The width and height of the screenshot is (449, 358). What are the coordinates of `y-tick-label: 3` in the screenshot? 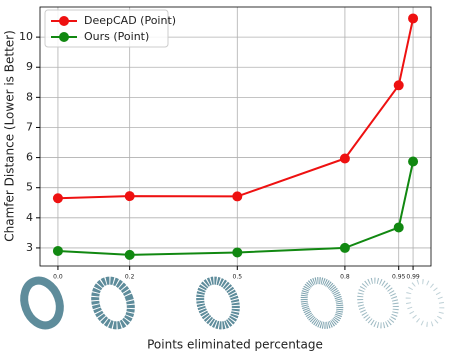 It's located at (29, 247).